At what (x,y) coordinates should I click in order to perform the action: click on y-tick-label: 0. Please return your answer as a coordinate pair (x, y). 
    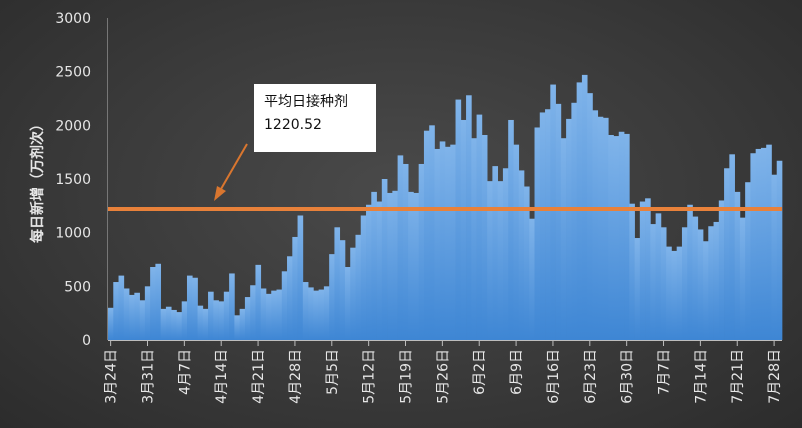
    Looking at the image, I should click on (86, 341).